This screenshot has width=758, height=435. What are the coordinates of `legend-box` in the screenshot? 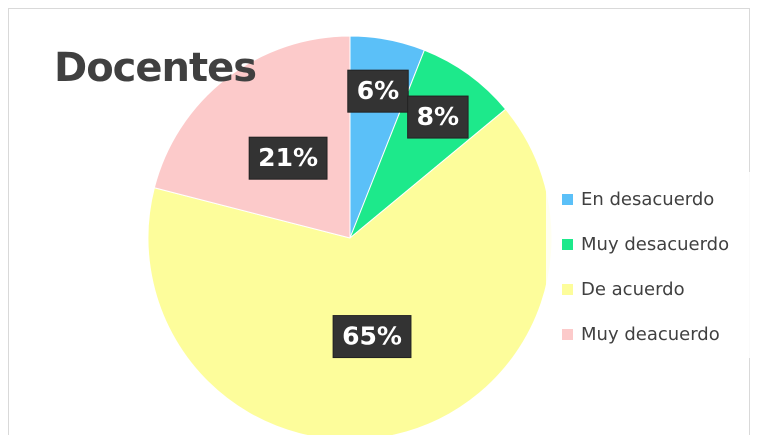 It's located at (648, 265).